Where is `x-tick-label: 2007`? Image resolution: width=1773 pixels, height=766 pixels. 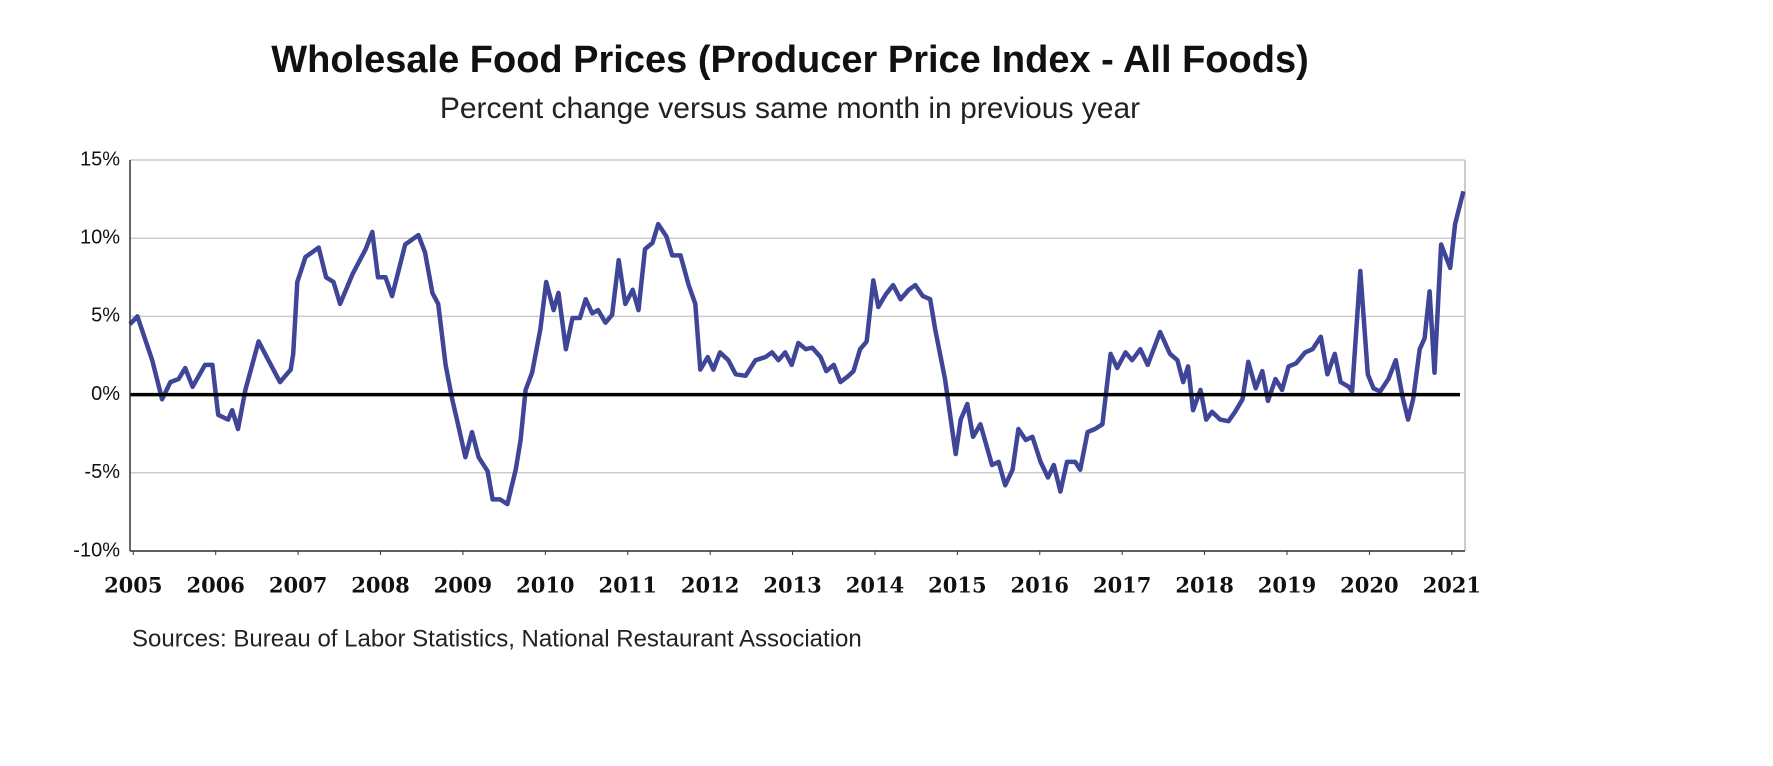
x-tick-label: 2007 is located at coordinates (298, 585).